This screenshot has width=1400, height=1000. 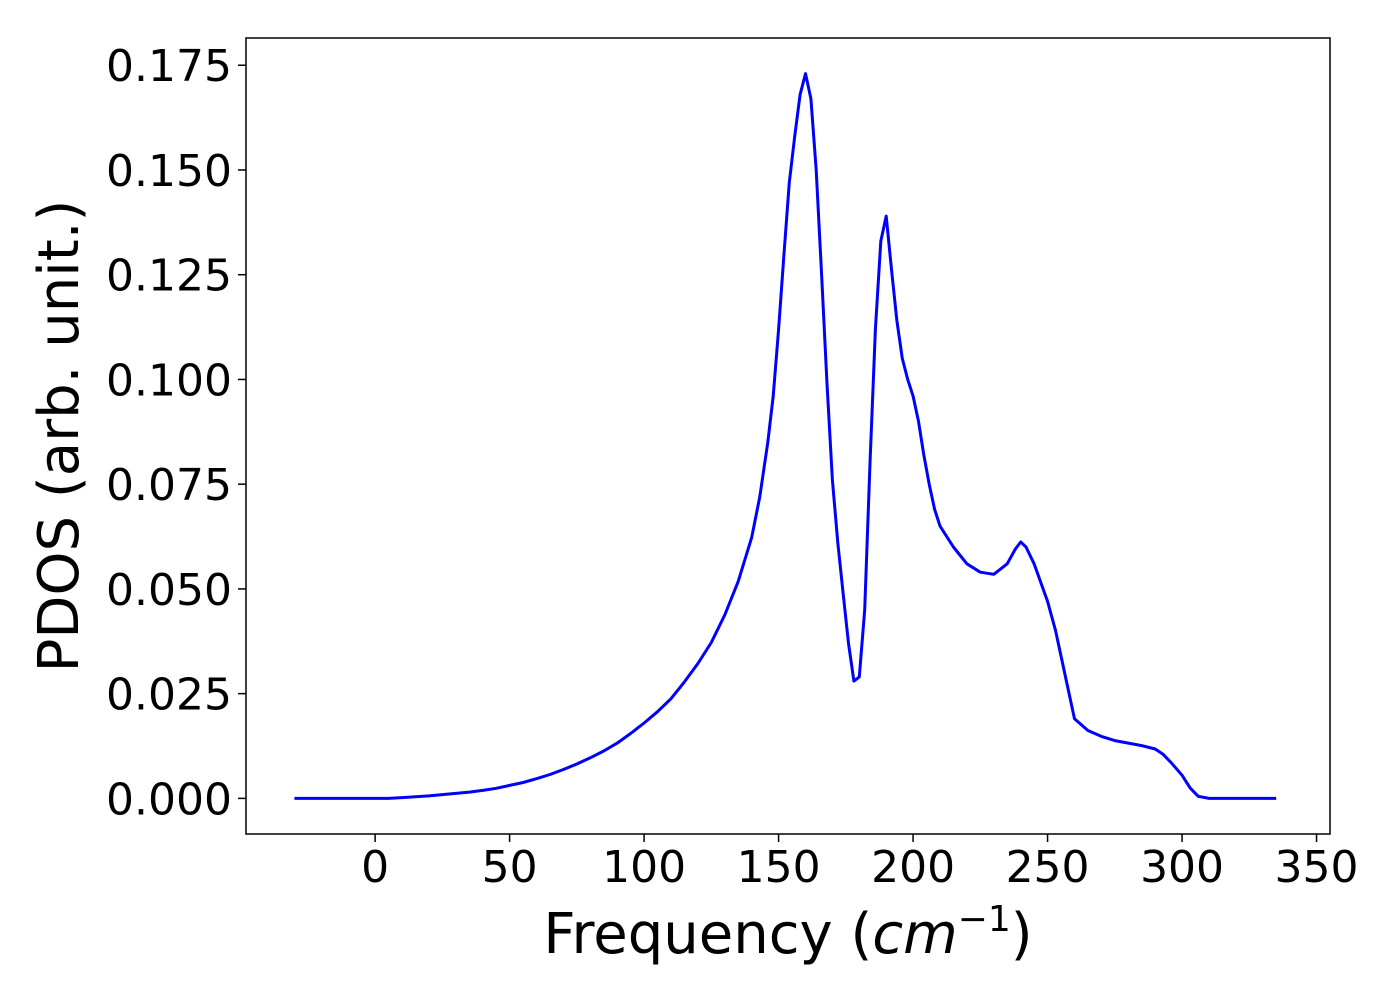 I want to click on x-axis-label: Frequency (cm−1), so click(x=787, y=933).